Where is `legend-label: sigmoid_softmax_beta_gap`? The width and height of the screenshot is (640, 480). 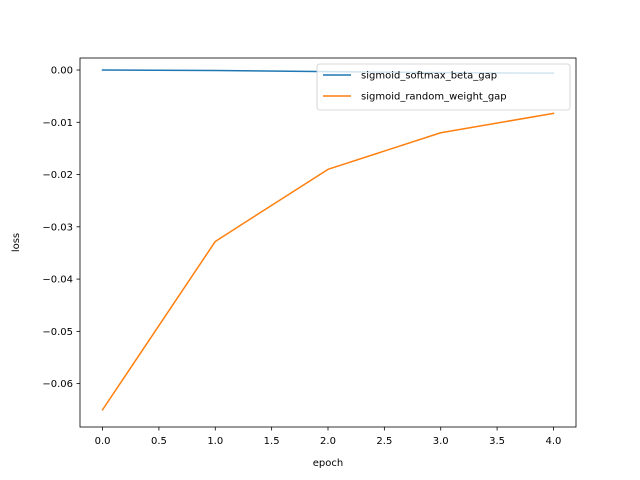 legend-label: sigmoid_softmax_beta_gap is located at coordinates (429, 76).